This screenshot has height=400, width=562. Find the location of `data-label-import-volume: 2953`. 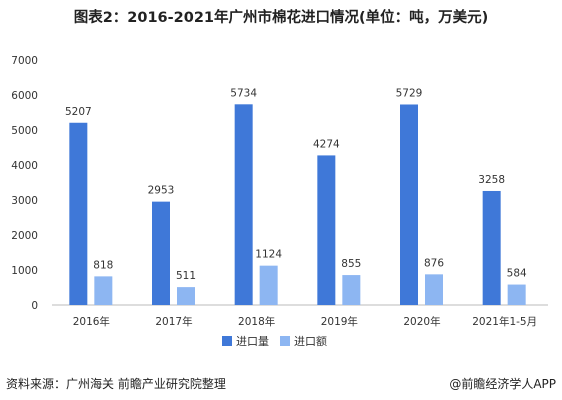

data-label-import-volume: 2953 is located at coordinates (161, 191).